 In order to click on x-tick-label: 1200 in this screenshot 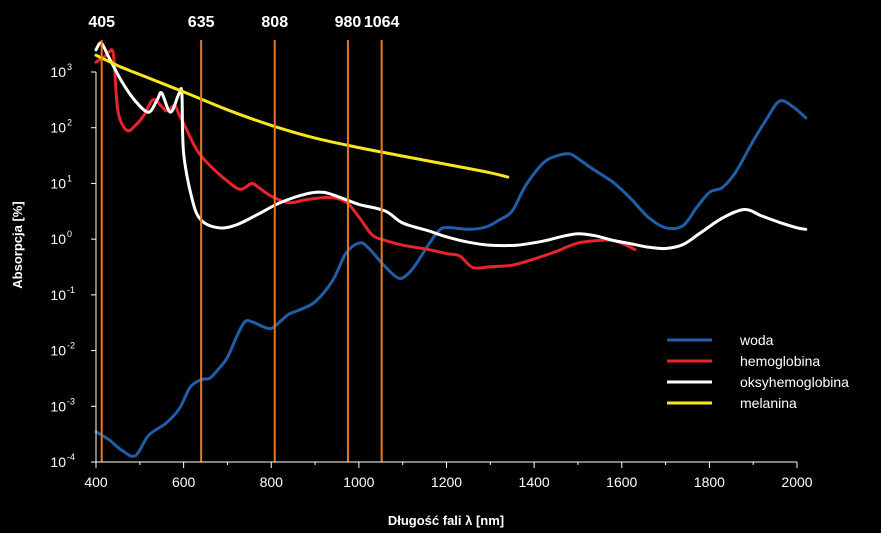, I will do `click(446, 482)`.